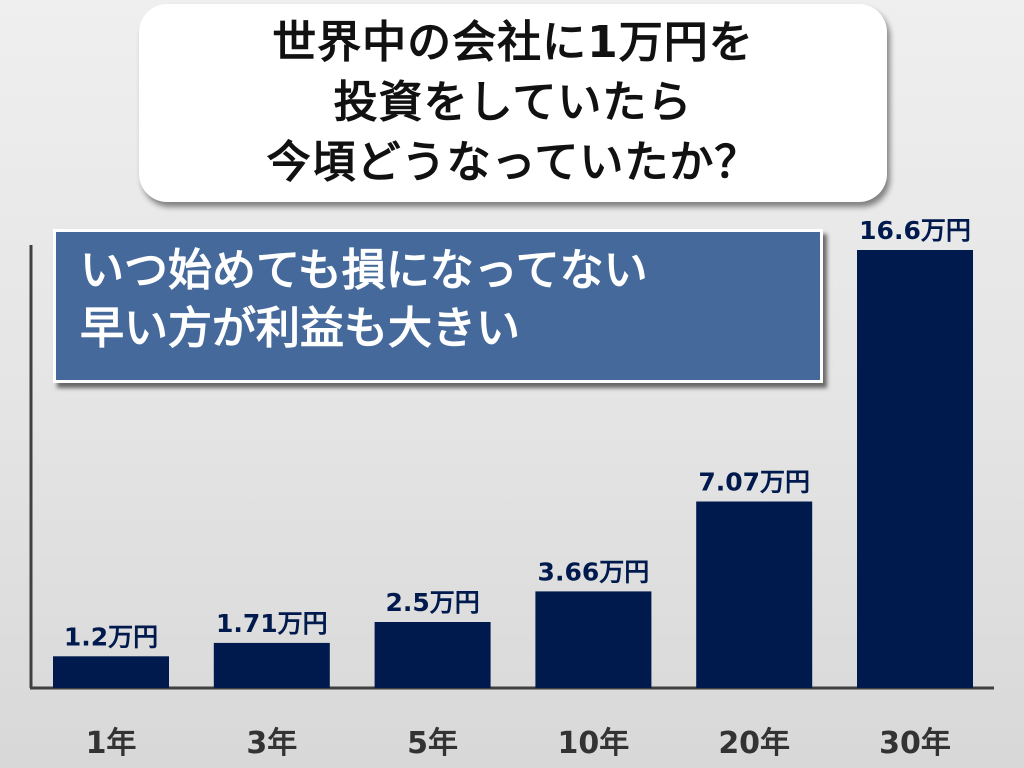 The width and height of the screenshot is (1024, 768). What do you see at coordinates (111, 743) in the screenshot?
I see `x-tick-label-1: 1年` at bounding box center [111, 743].